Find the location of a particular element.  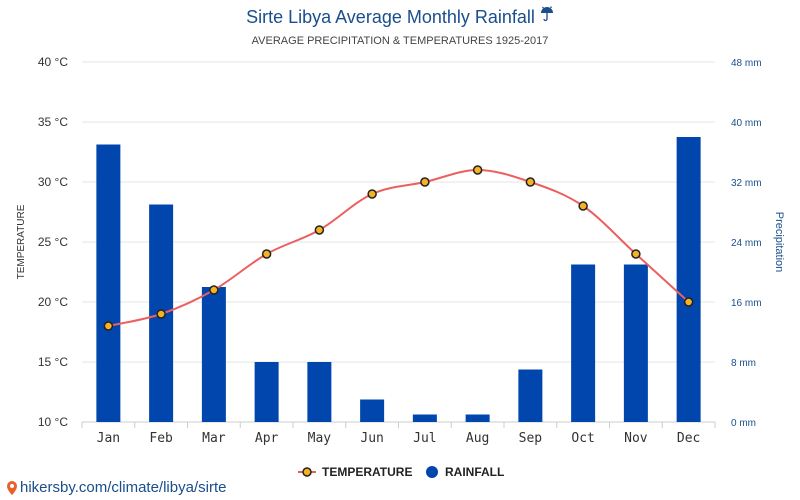

y2-tick-label: 24 mm is located at coordinates (746, 243).